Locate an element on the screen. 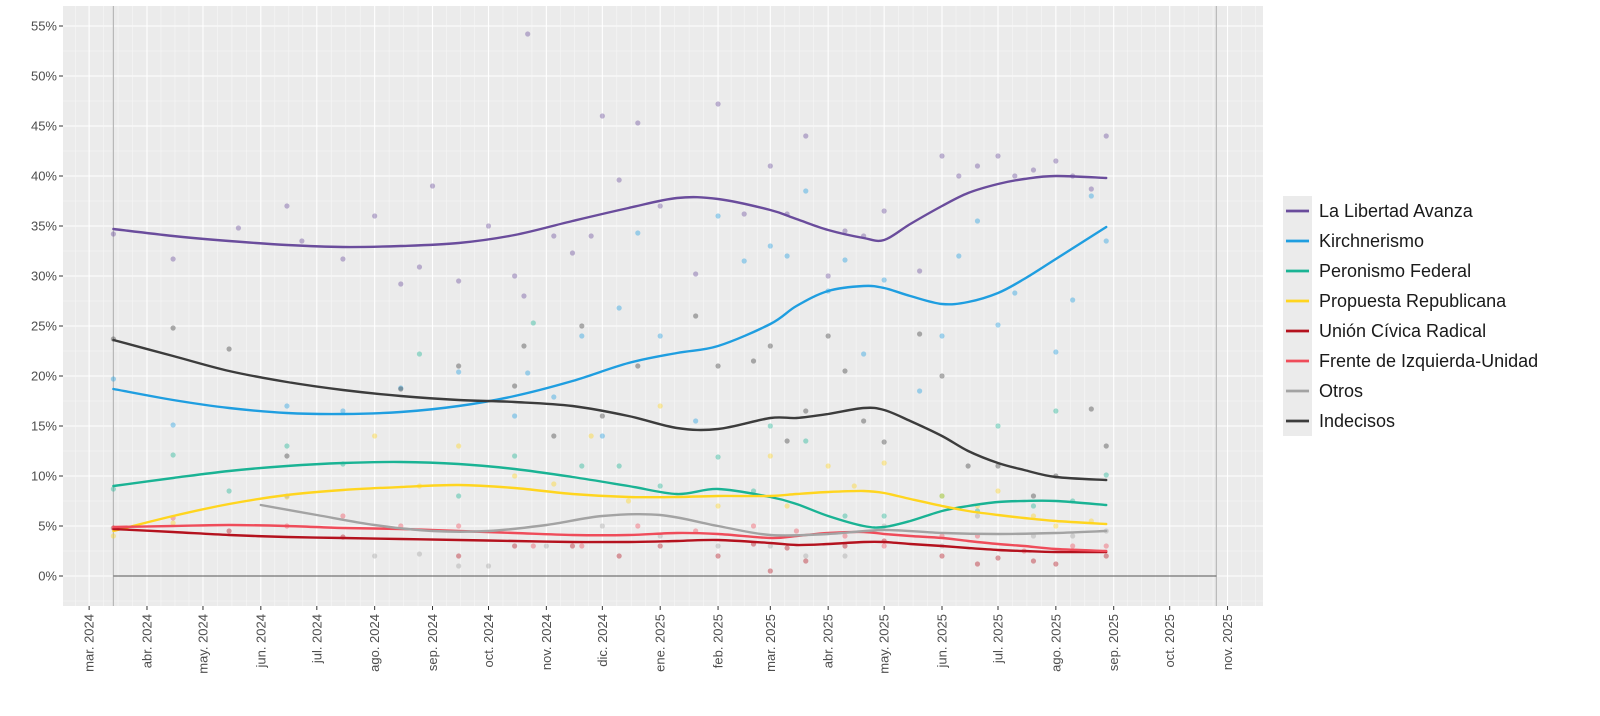 Image resolution: width=1600 pixels, height=716 pixels. legend-key-background is located at coordinates (1297, 316).